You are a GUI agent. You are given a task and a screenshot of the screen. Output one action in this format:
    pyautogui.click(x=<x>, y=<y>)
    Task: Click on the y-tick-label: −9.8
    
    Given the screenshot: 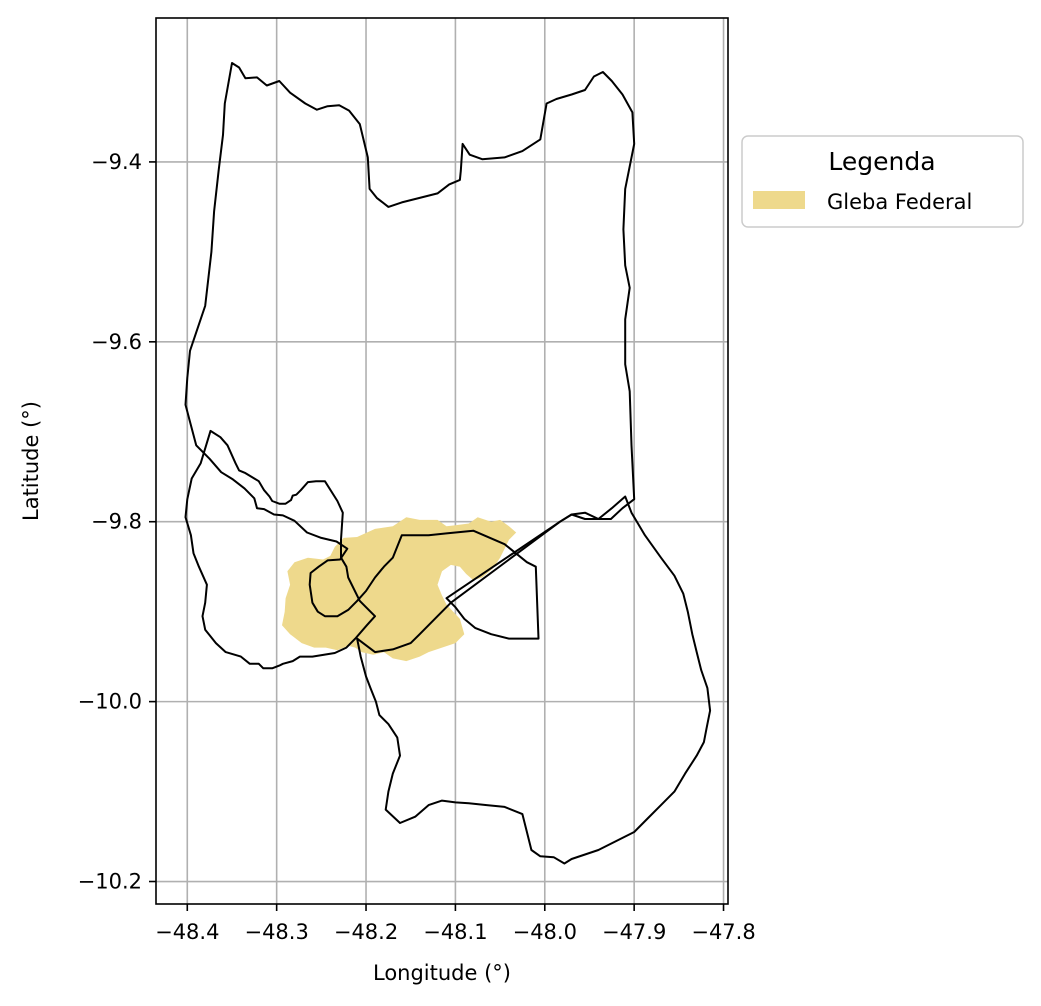 What is the action you would take?
    pyautogui.click(x=116, y=522)
    